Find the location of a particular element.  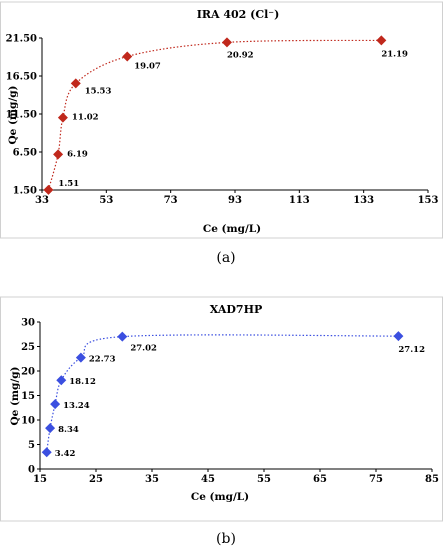

data-label: 19.07 is located at coordinates (147, 66).